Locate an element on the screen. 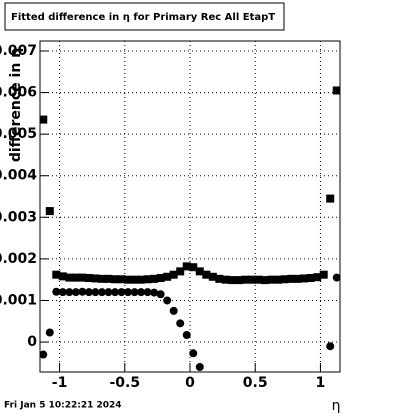 This screenshot has width=400, height=414. y-tick-label: 0.002 is located at coordinates (18, 259).